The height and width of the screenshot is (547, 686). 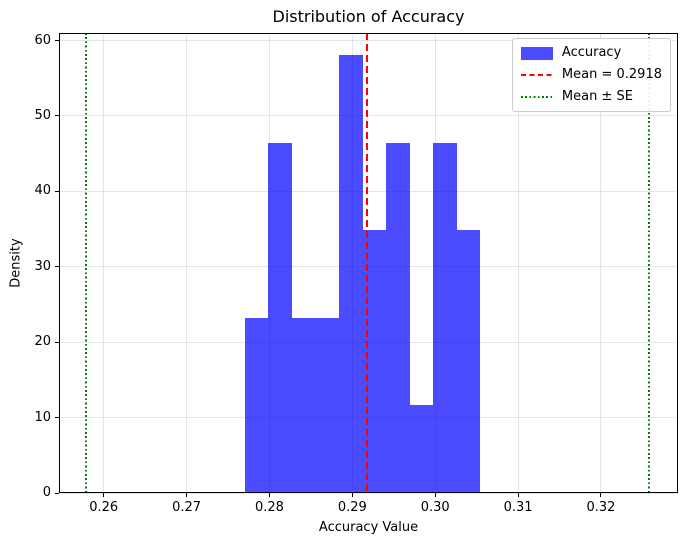 What do you see at coordinates (518, 507) in the screenshot?
I see `x-tick-label: 0.31` at bounding box center [518, 507].